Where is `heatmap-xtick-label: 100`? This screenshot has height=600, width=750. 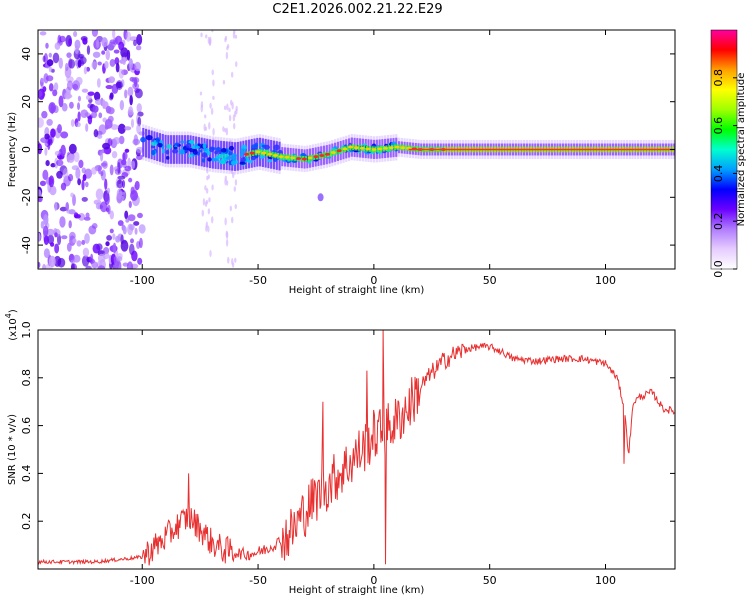 heatmap-xtick-label: 100 is located at coordinates (605, 280).